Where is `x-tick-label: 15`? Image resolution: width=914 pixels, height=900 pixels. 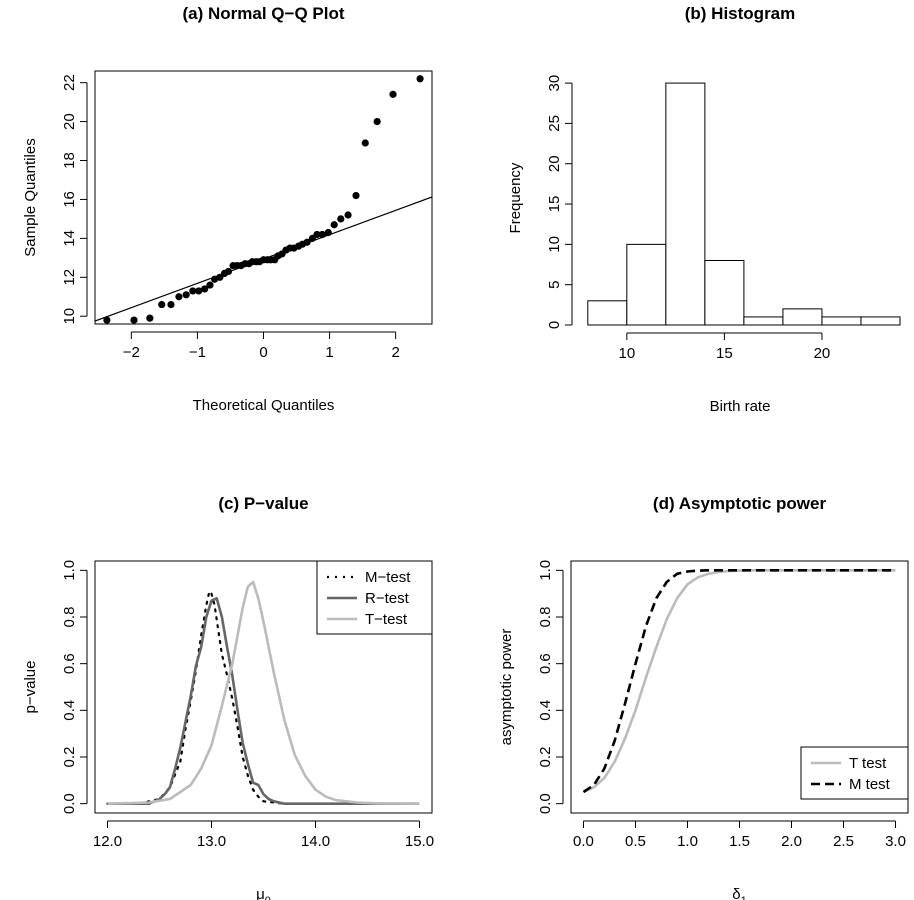
x-tick-label: 15 is located at coordinates (724, 353).